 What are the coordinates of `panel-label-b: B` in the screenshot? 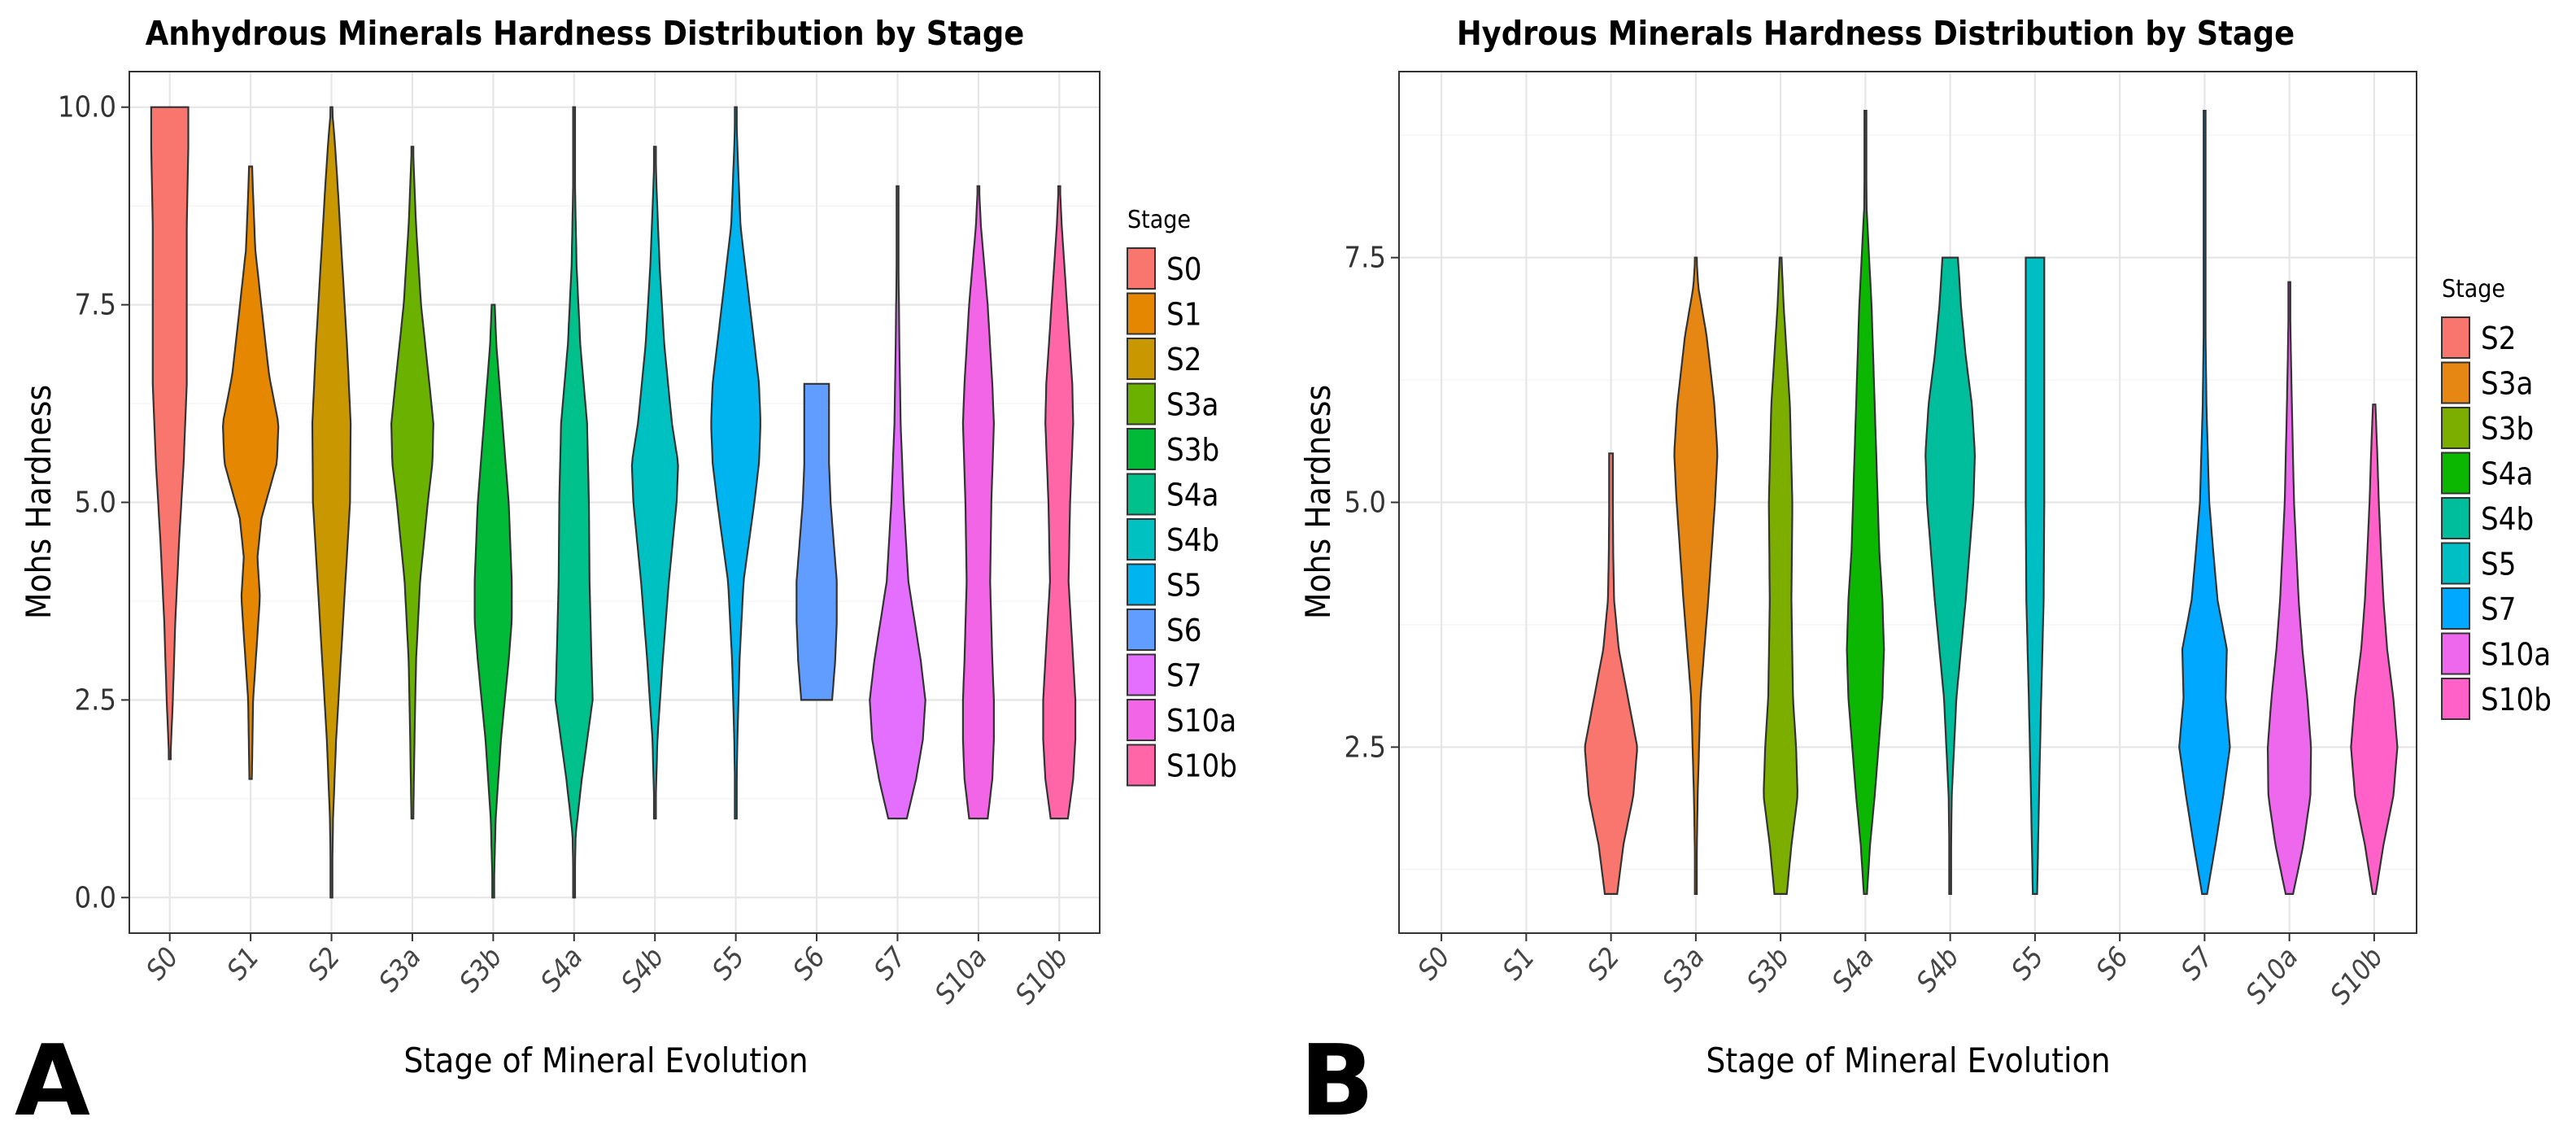 It's located at (1337, 1077).